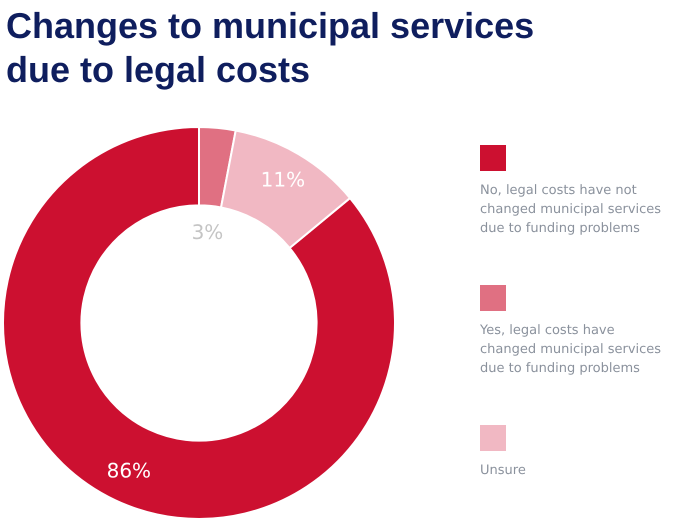 Image resolution: width=679 pixels, height=522 pixels. Describe the element at coordinates (503, 471) in the screenshot. I see `legend-label: Unsure` at that location.